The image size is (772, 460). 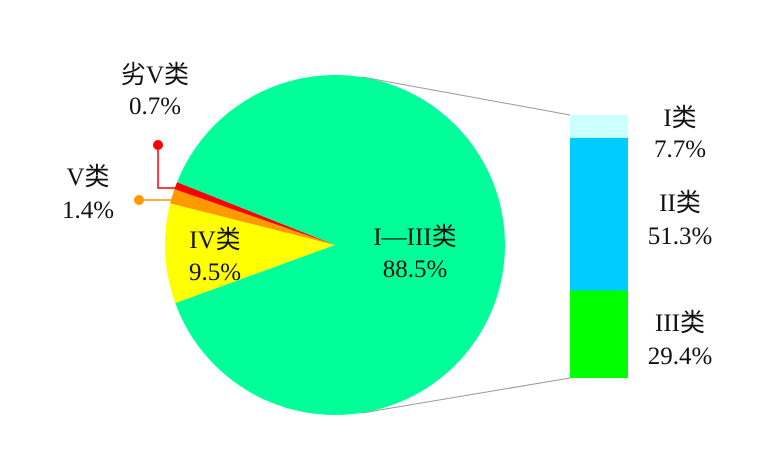 I want to click on value-ii: 51.3%, so click(x=680, y=236).